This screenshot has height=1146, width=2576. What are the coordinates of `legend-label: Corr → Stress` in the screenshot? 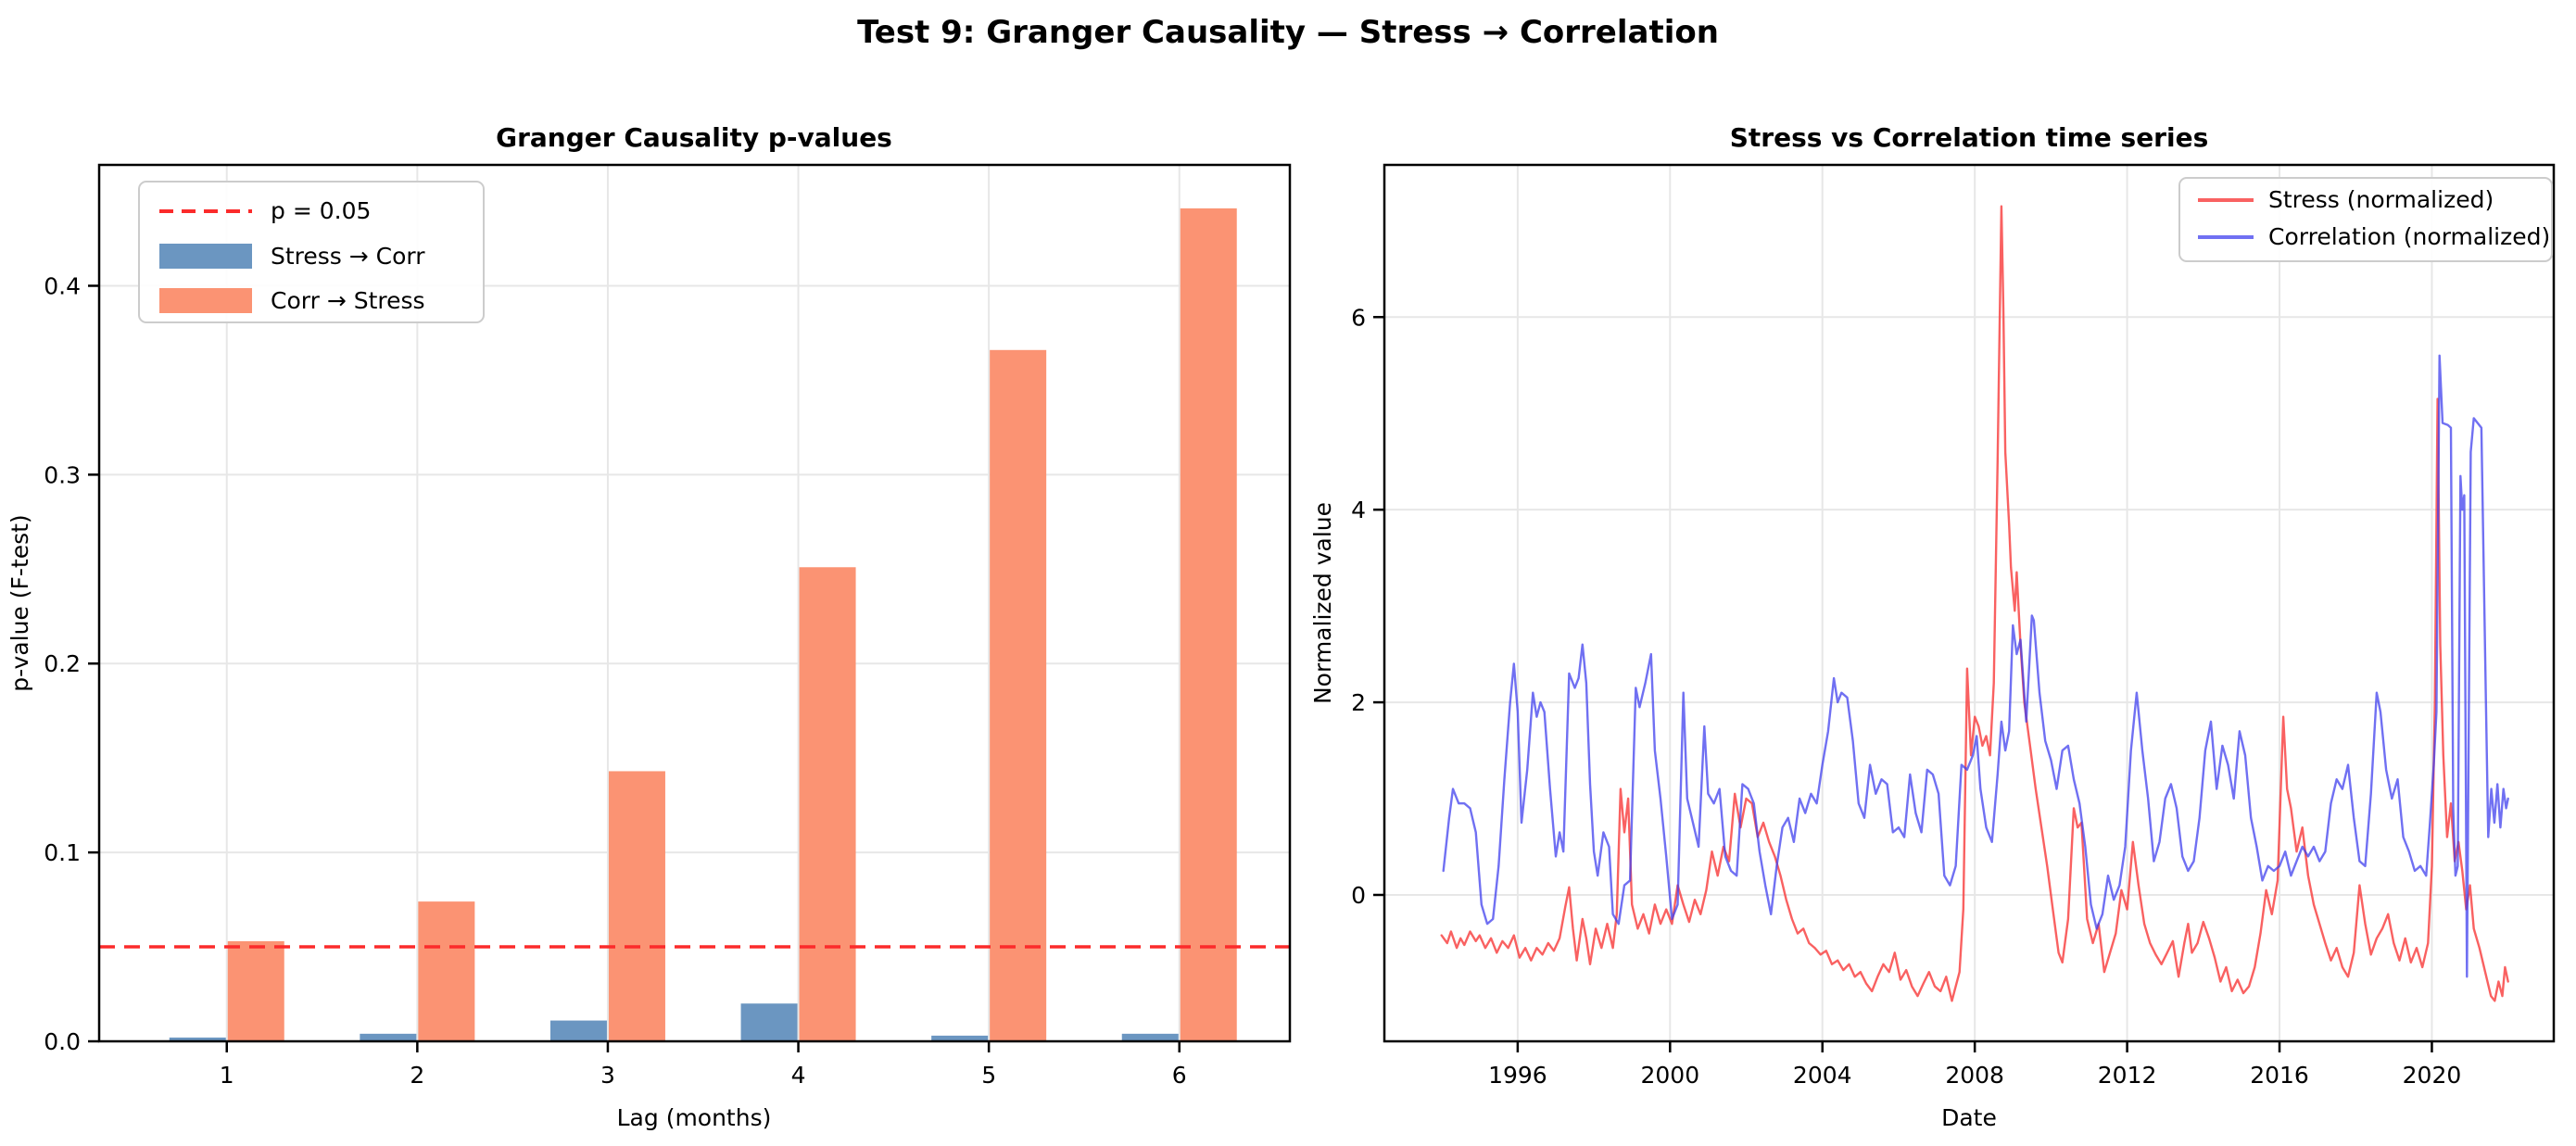 It's located at (348, 300).